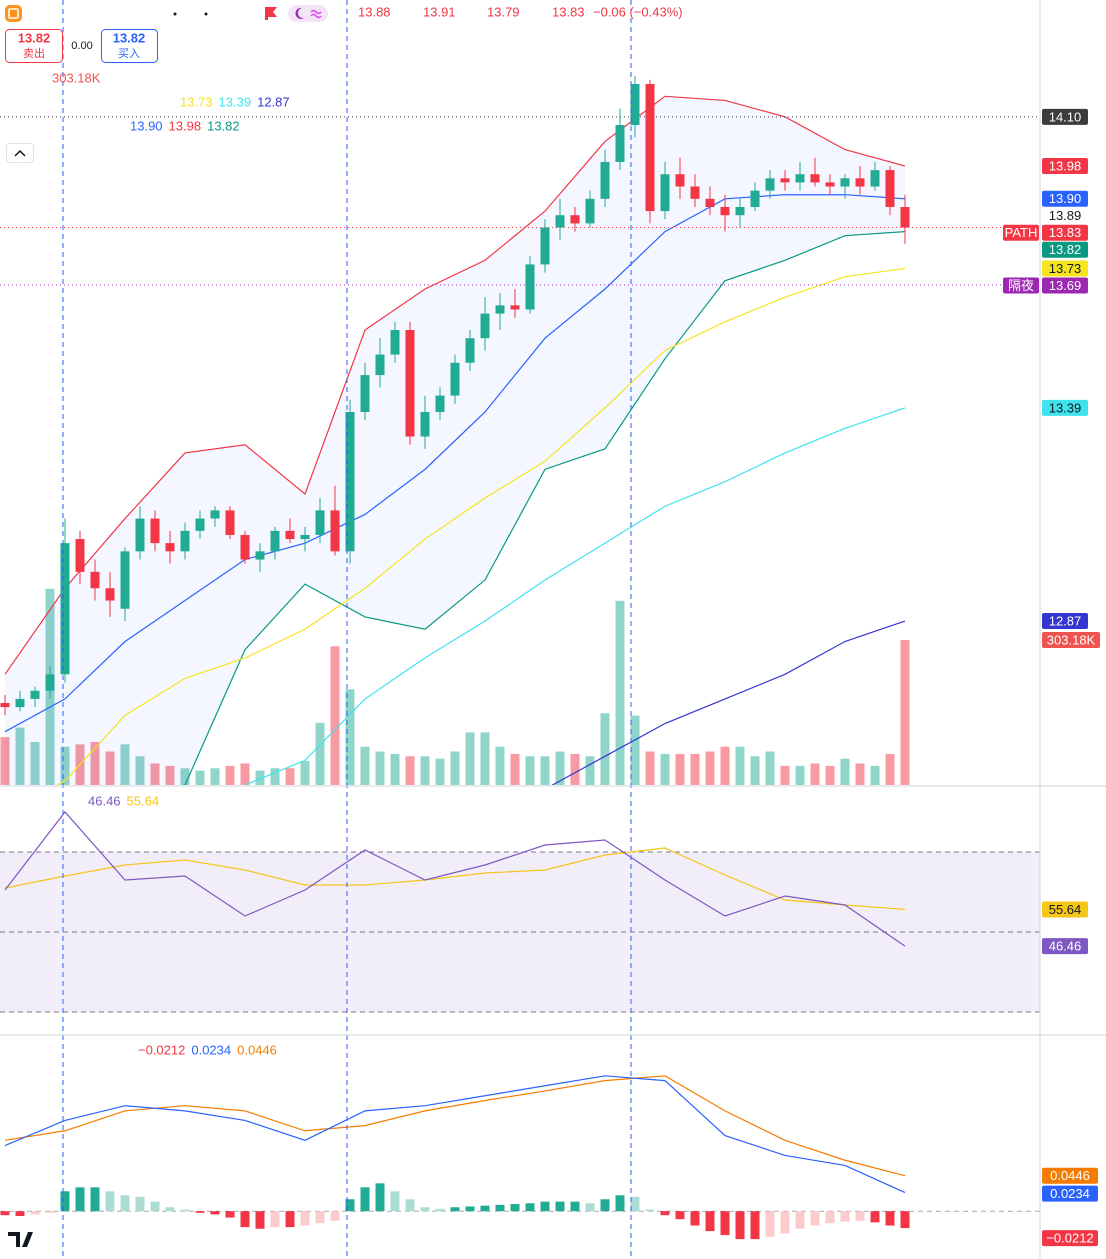 This screenshot has height=1259, width=1106. I want to click on session-pill, so click(308, 13).